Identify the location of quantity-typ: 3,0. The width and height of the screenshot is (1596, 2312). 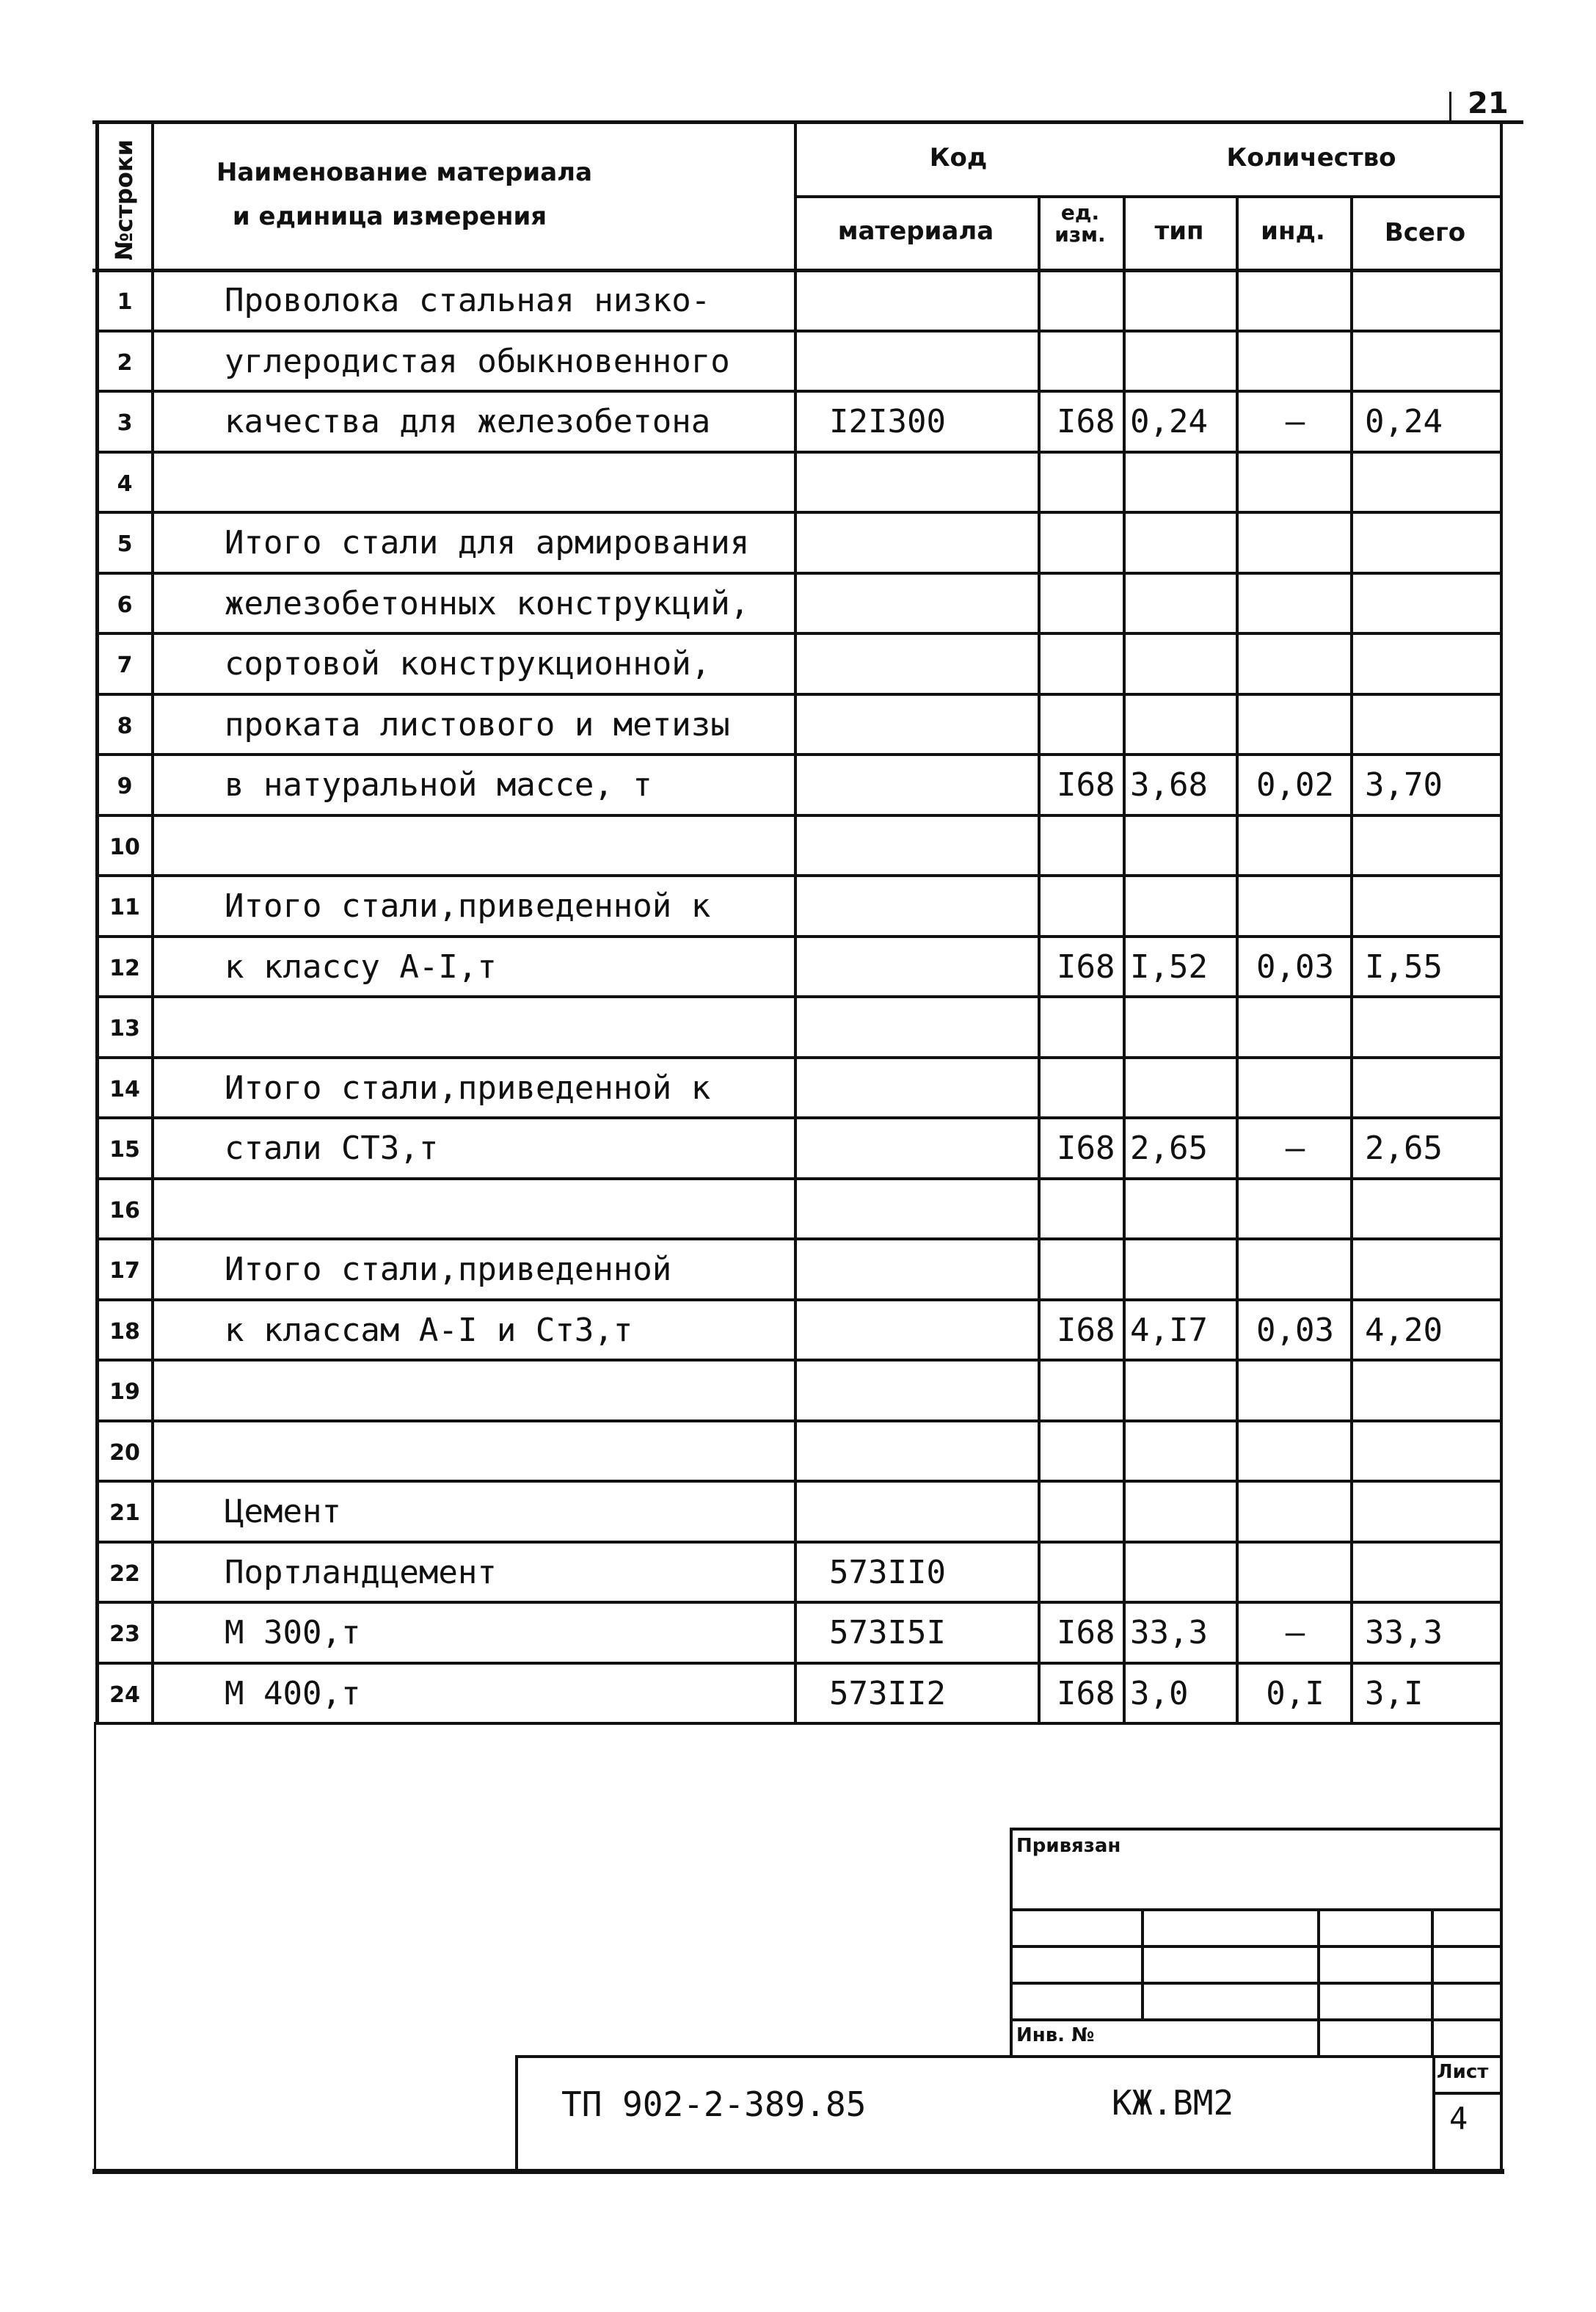
(1159, 1693).